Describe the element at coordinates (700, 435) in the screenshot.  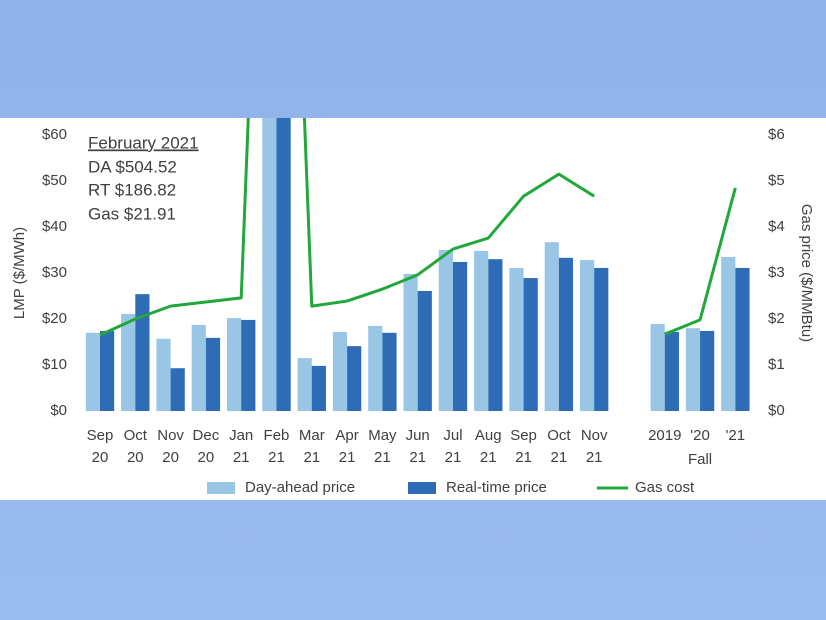
I see `x-tick-label: '20` at that location.